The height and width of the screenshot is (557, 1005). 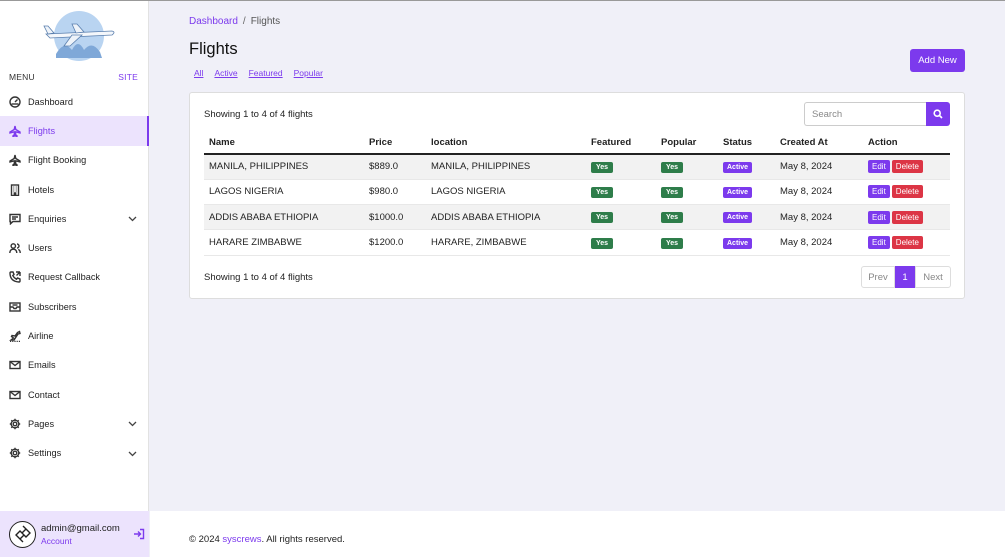 I want to click on sidebar-item-emails: Emails, so click(x=74, y=365).